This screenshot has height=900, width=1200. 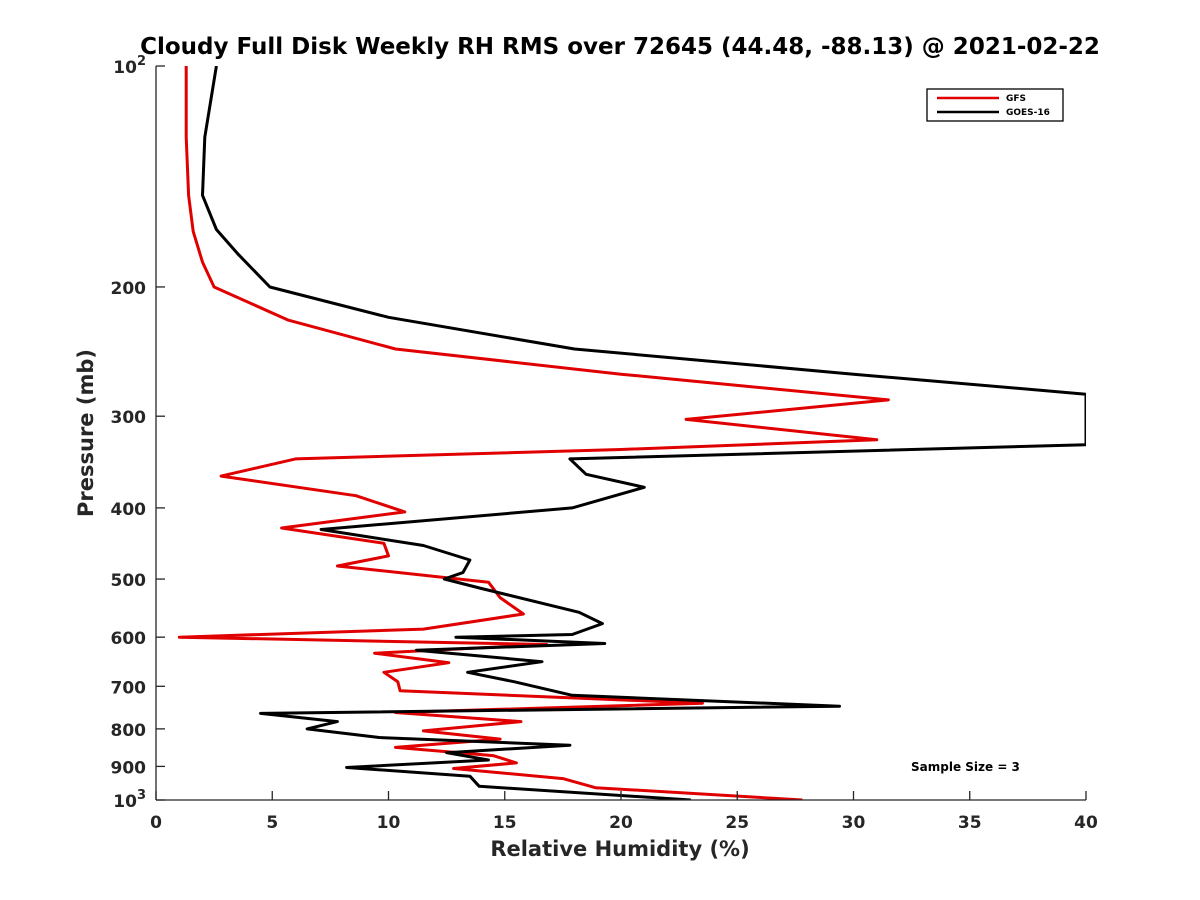 I want to click on x-tick-label: 10, so click(x=389, y=823).